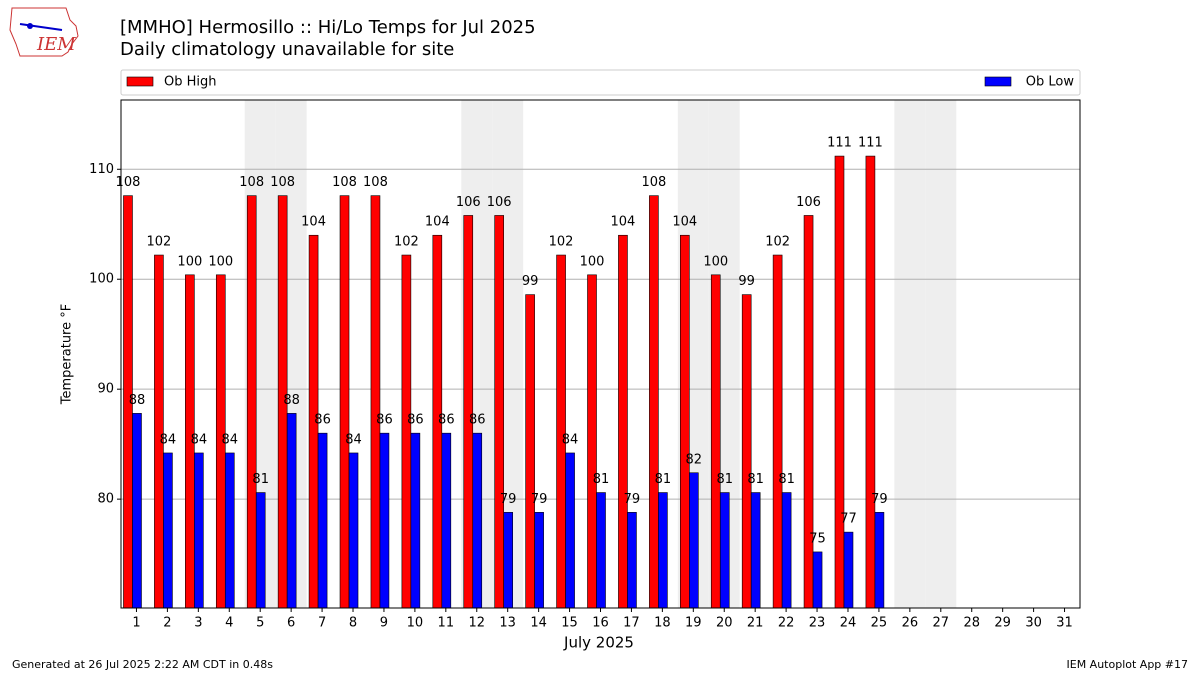  I want to click on x-tick-label: 9, so click(384, 623).